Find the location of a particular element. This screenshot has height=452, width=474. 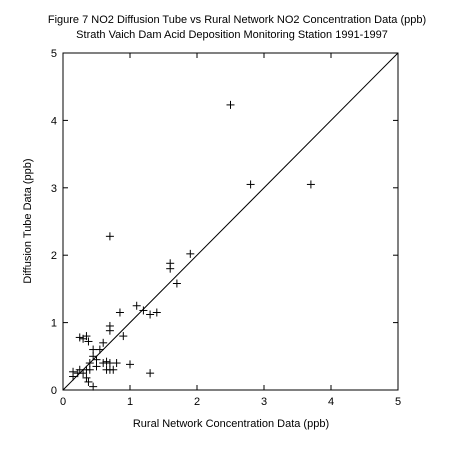

x-tick-label: 3 is located at coordinates (264, 402).